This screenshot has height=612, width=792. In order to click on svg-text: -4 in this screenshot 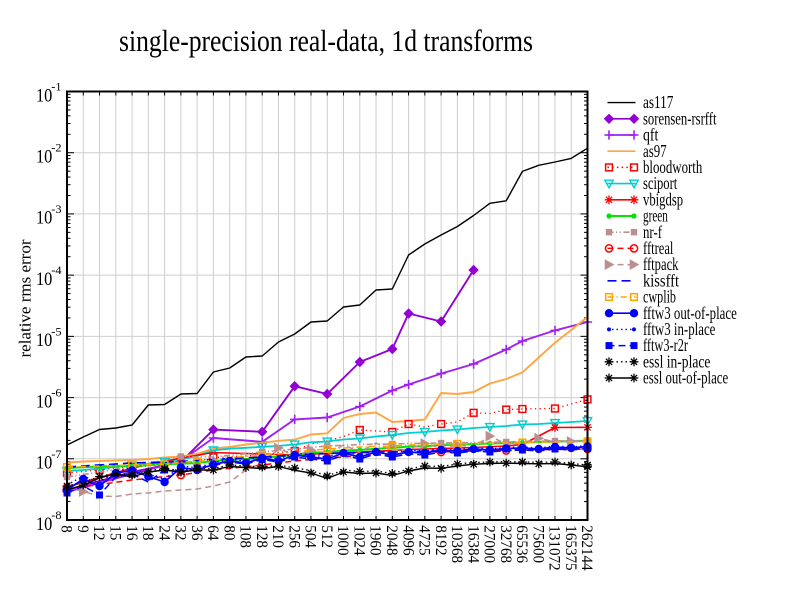, I will do `click(56, 271)`.